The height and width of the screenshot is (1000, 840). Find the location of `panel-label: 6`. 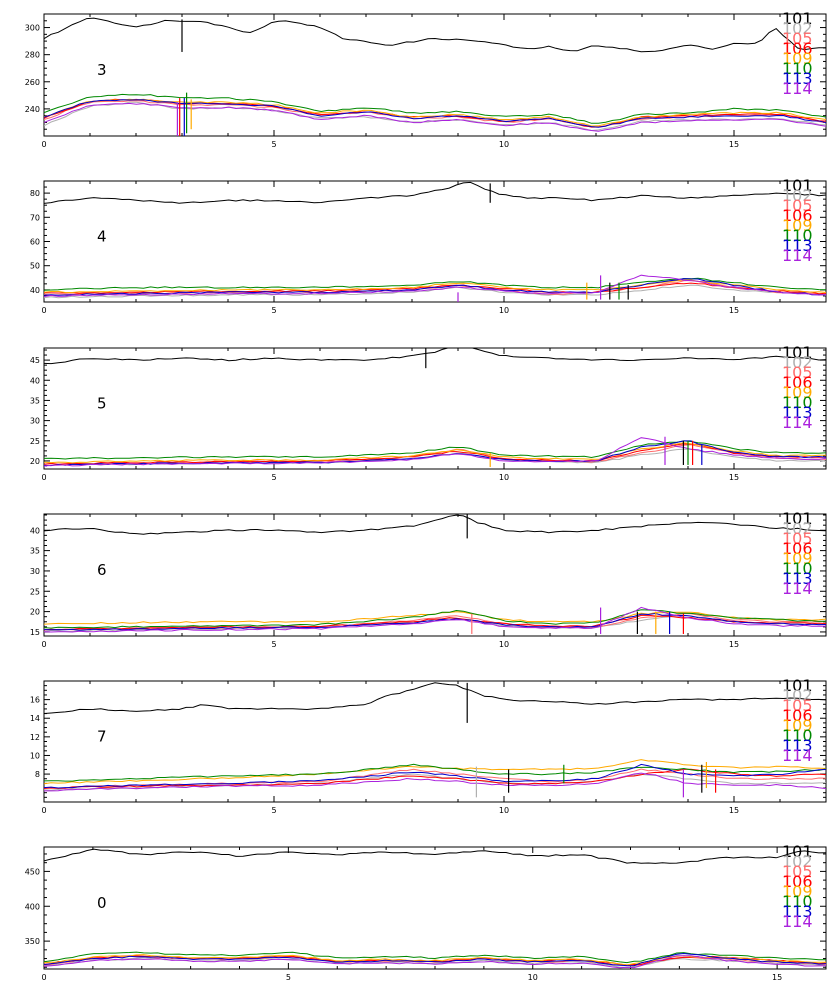

panel-label: 6 is located at coordinates (102, 570).